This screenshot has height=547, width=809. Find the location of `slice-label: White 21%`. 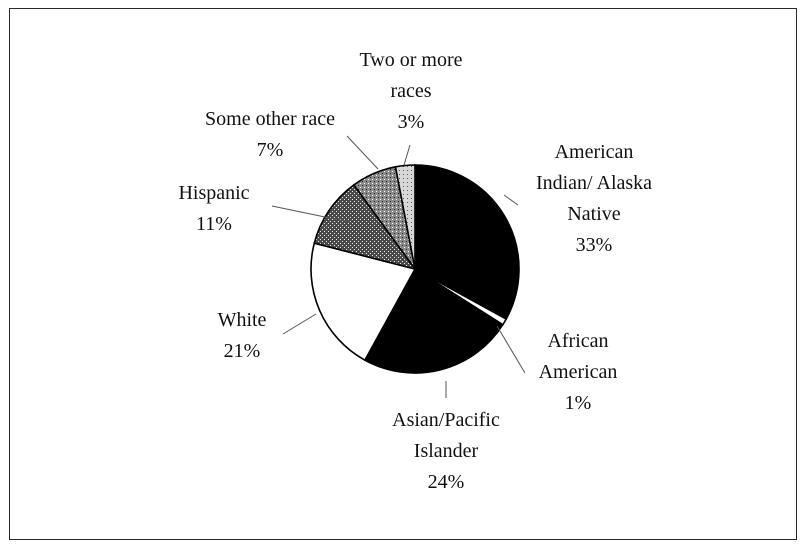

slice-label: White 21% is located at coordinates (242, 335).